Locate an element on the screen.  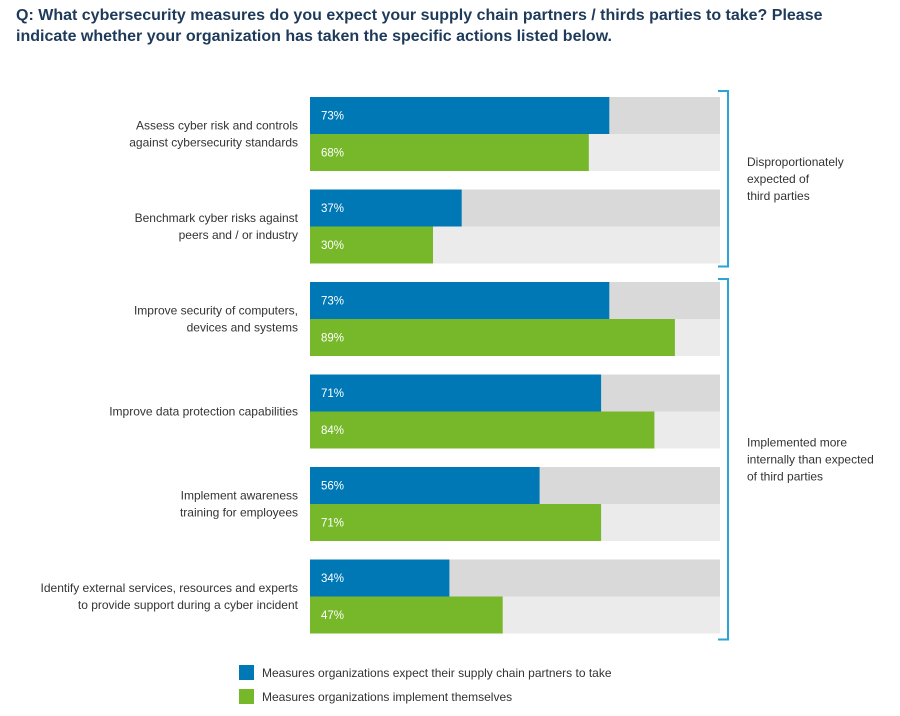
category-label: against cybersecurity standards is located at coordinates (213, 143).